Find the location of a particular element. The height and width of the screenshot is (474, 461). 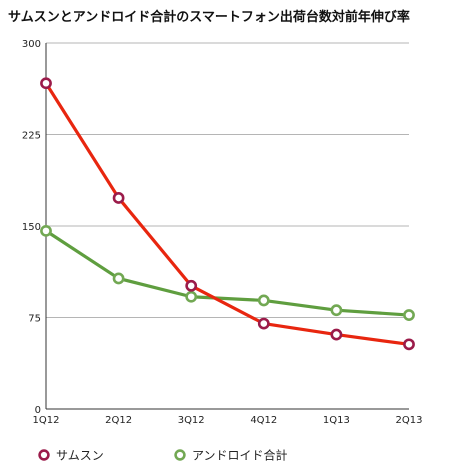

legend-label-0: サムスン is located at coordinates (80, 456).